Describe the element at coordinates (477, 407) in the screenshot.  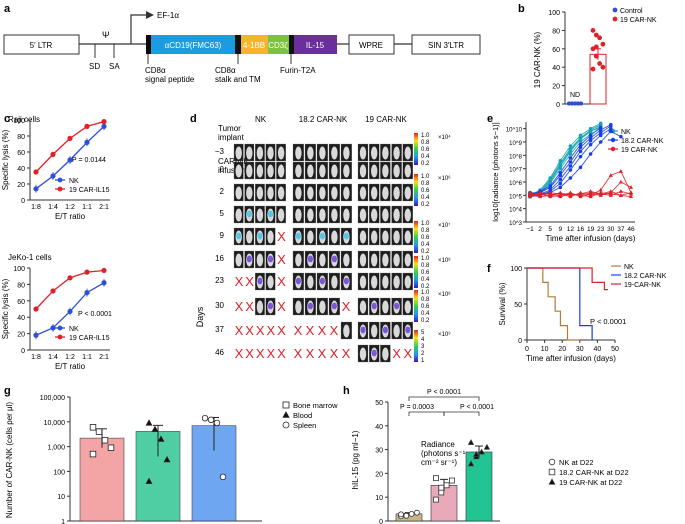
I see `h-annotation-2: P < 0.0001` at that location.